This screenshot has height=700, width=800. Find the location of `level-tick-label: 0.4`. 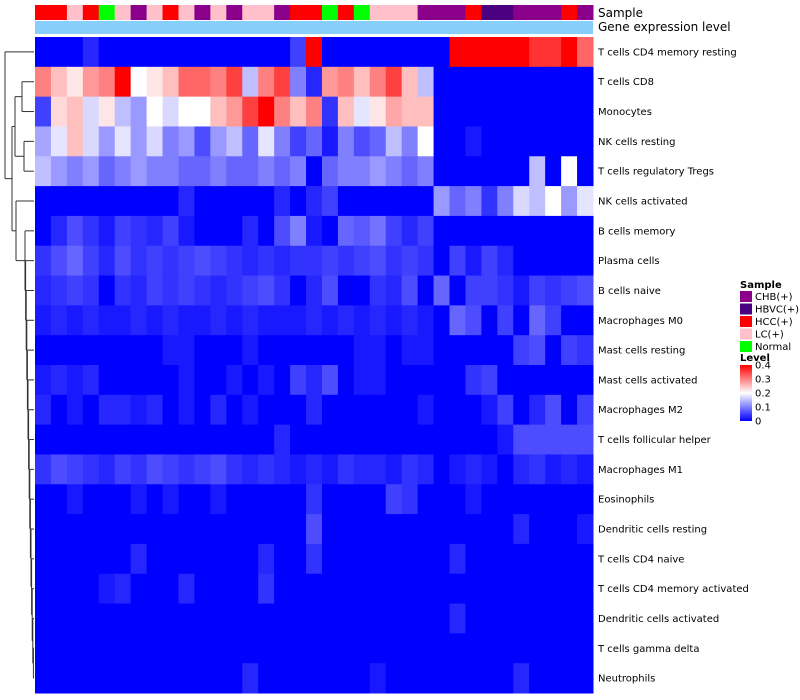

level-tick-label: 0.4 is located at coordinates (763, 366).